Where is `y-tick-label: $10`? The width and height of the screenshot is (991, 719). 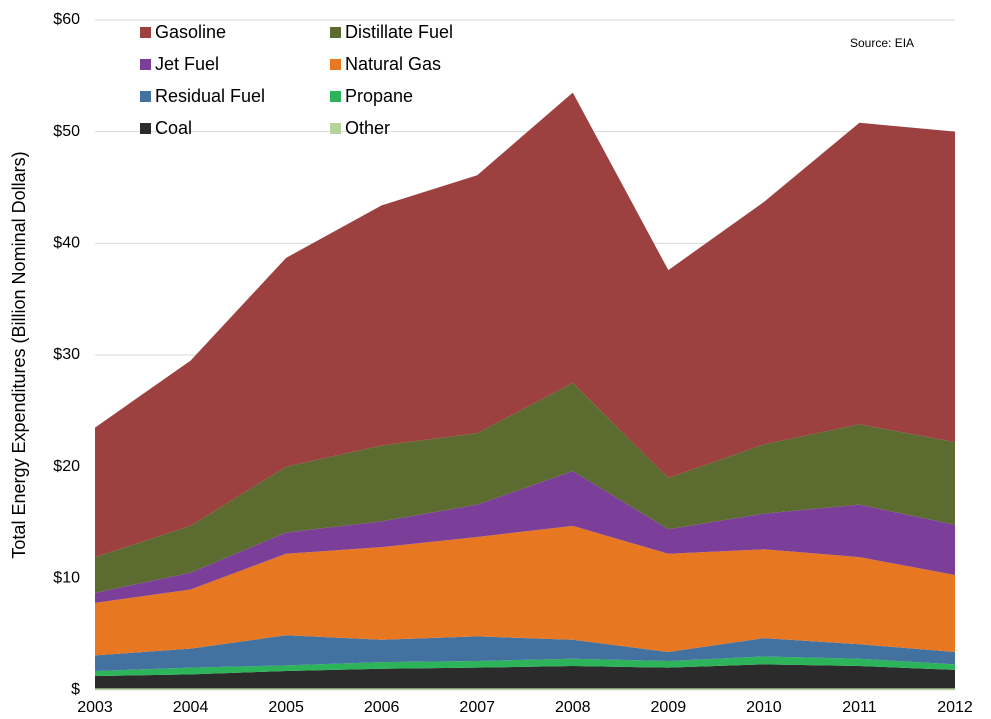 y-tick-label: $10 is located at coordinates (66, 578).